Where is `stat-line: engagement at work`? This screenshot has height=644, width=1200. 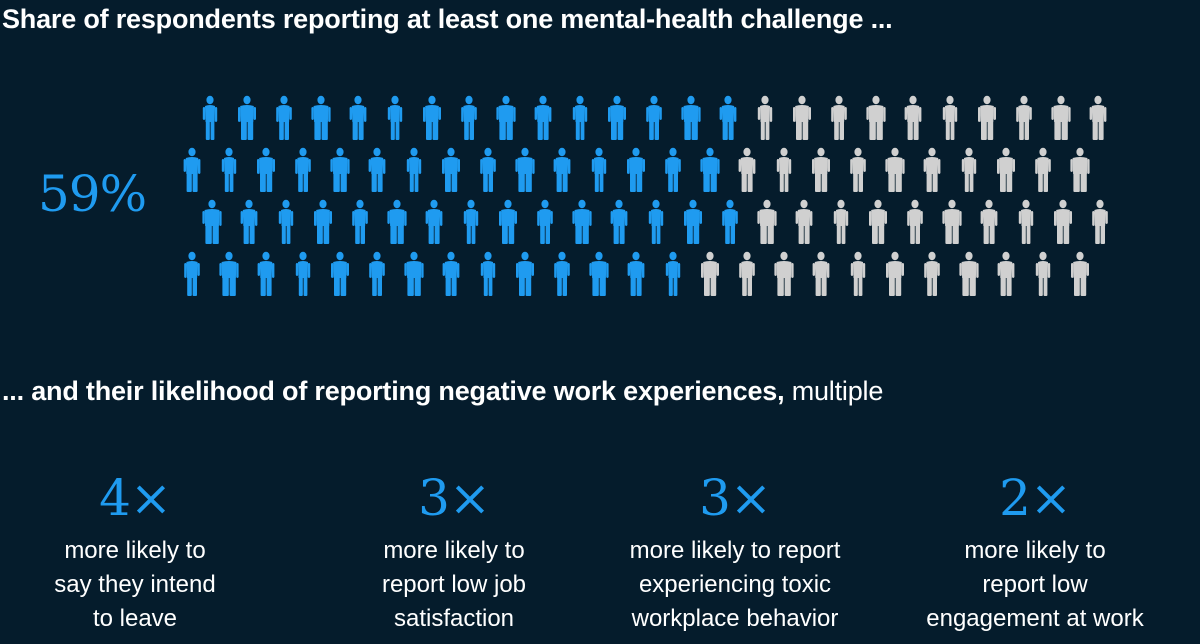
stat-line: engagement at work is located at coordinates (1035, 618).